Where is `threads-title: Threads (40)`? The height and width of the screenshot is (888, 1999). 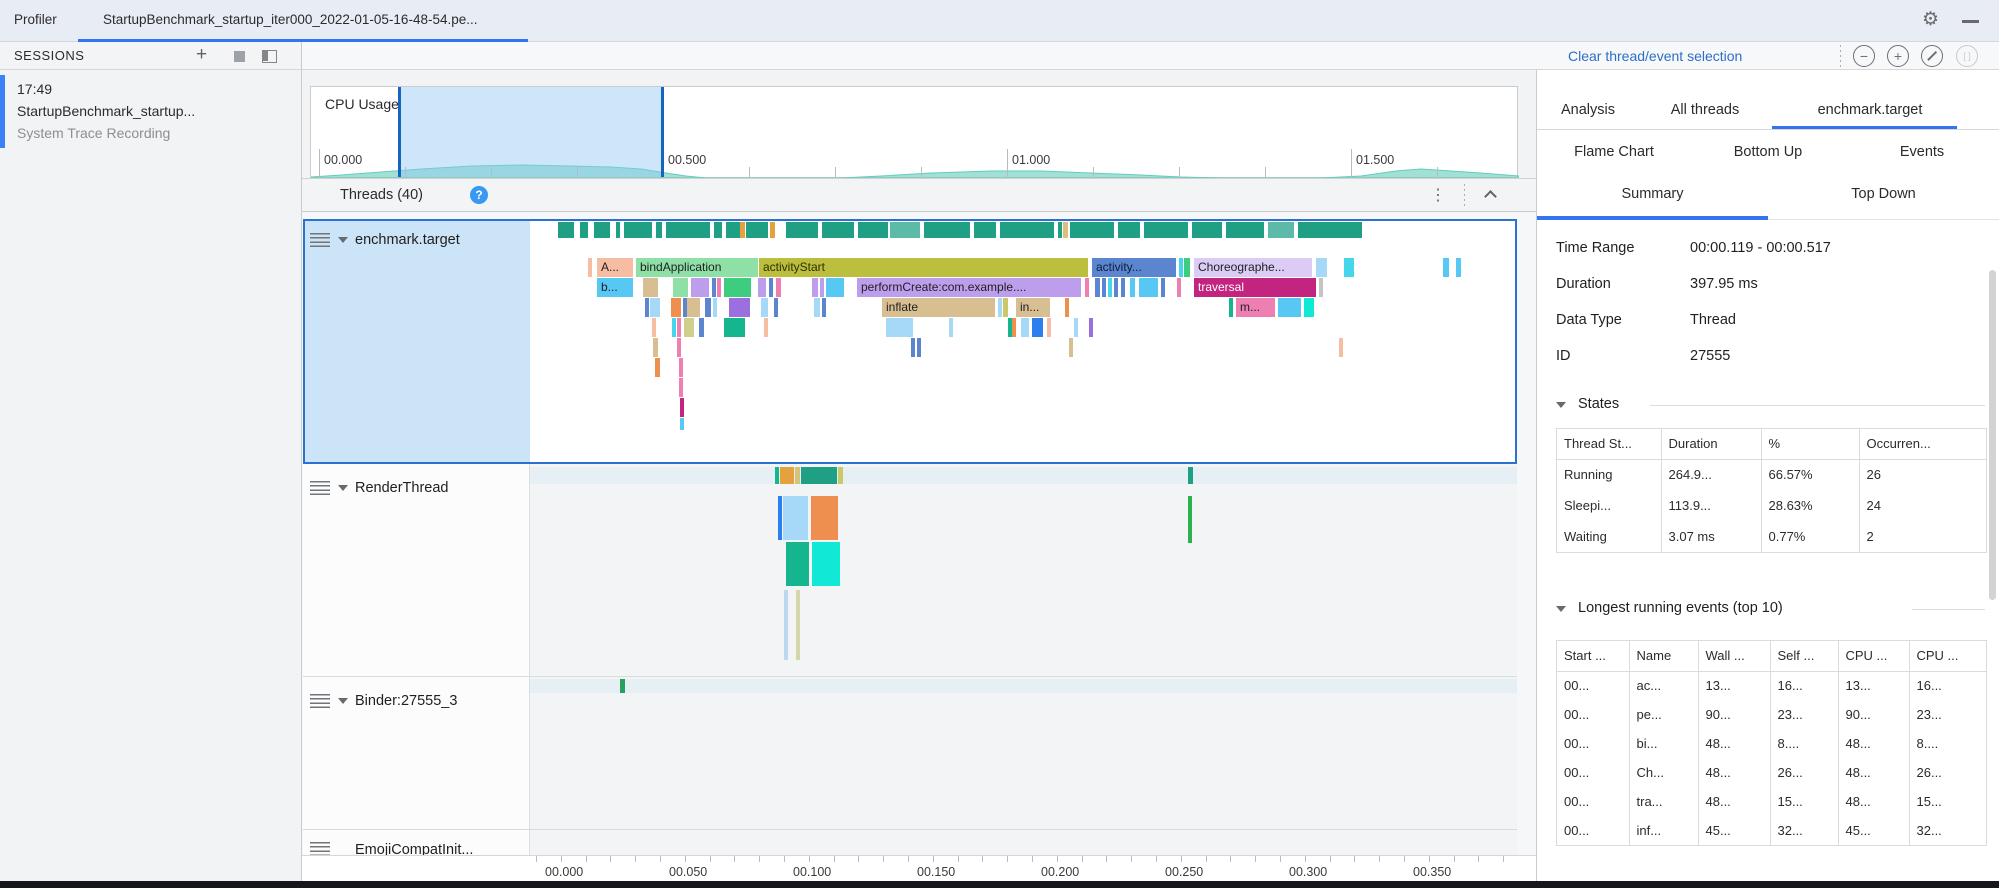
threads-title: Threads (40) is located at coordinates (382, 195).